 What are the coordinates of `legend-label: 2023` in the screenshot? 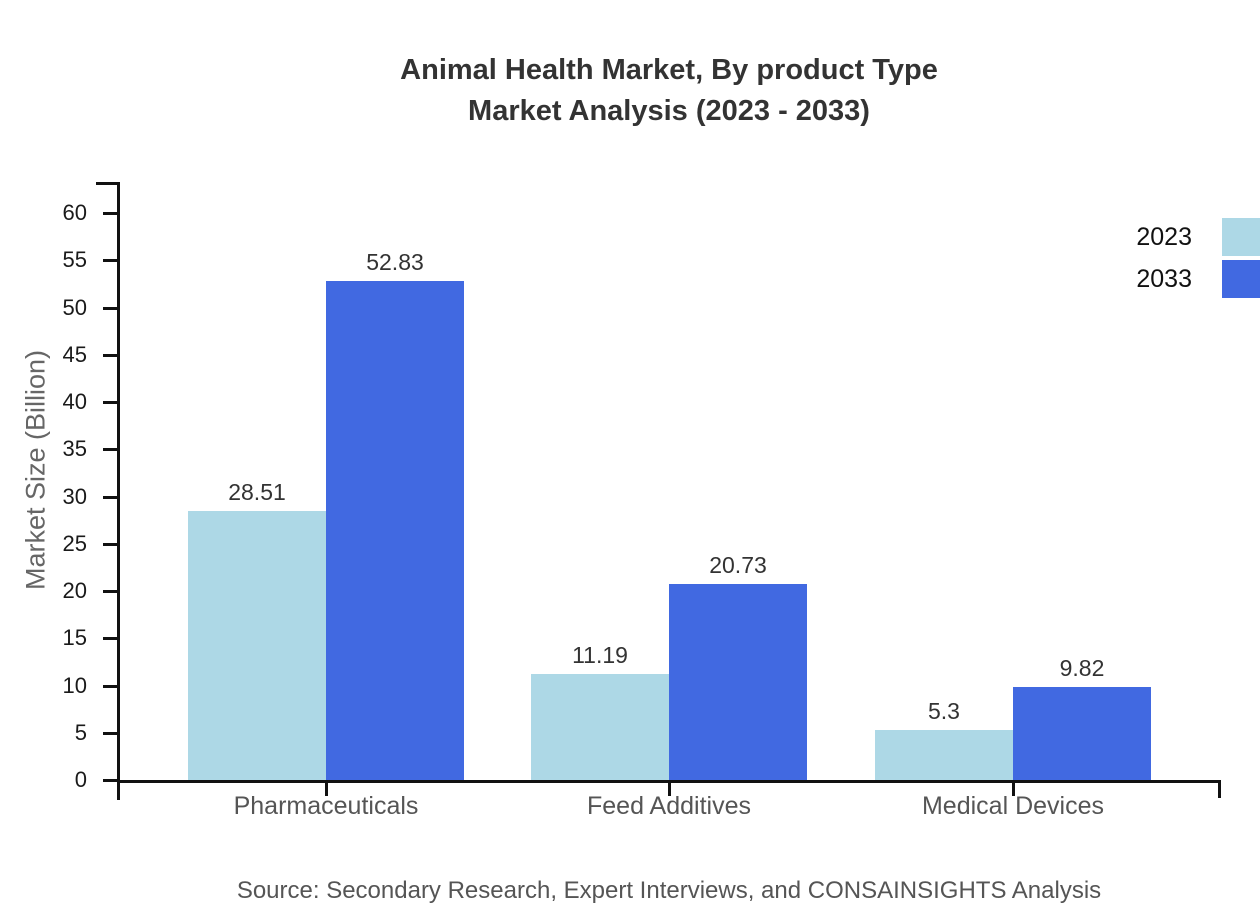 It's located at (1164, 236).